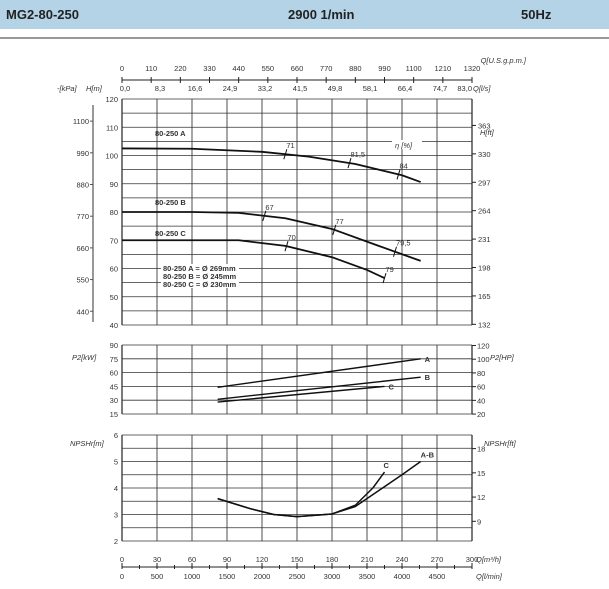  I want to click on frequency-label: 50Hz, so click(536, 14).